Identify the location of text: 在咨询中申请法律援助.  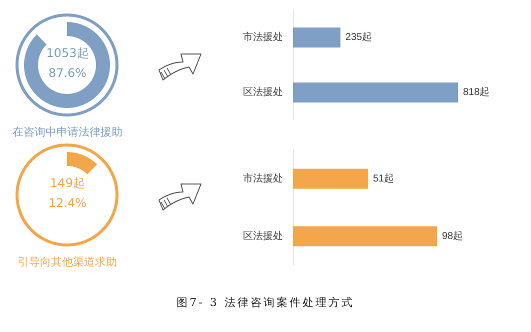
(67, 132).